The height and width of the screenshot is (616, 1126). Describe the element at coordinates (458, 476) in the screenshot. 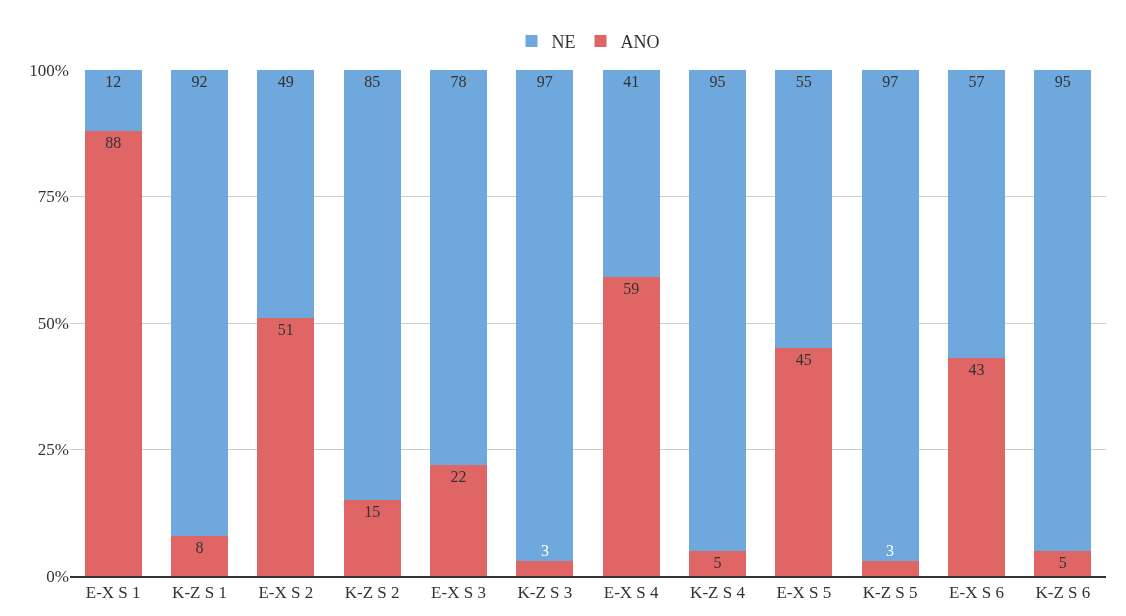

I see `data-label: 22` at that location.